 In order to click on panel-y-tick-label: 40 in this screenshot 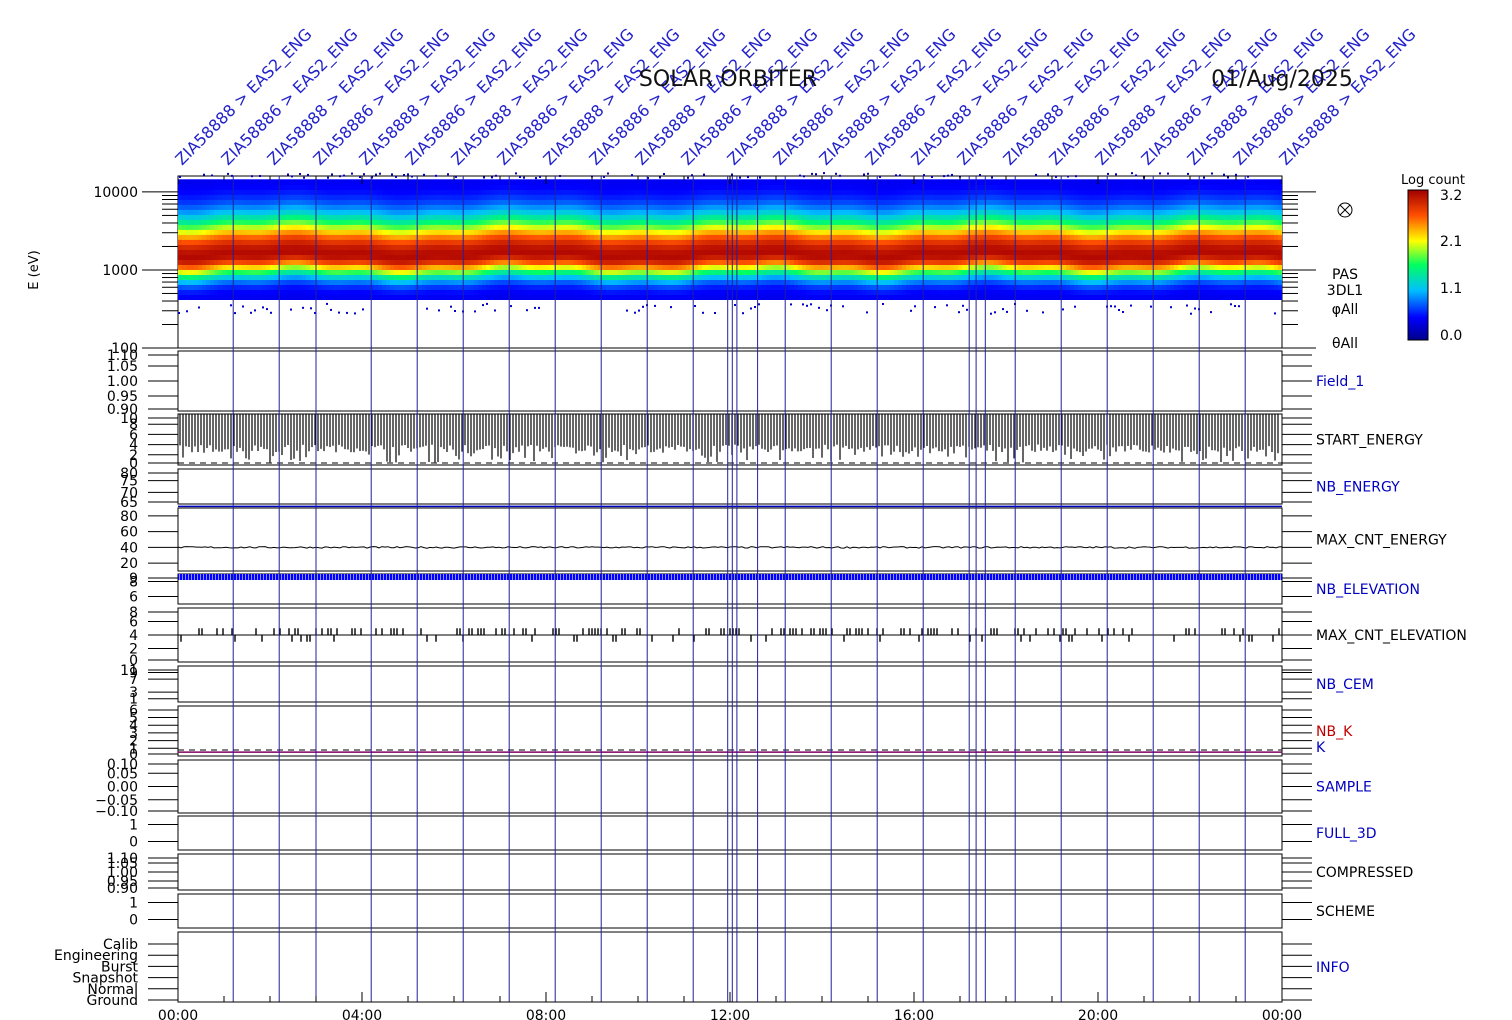, I will do `click(129, 548)`.